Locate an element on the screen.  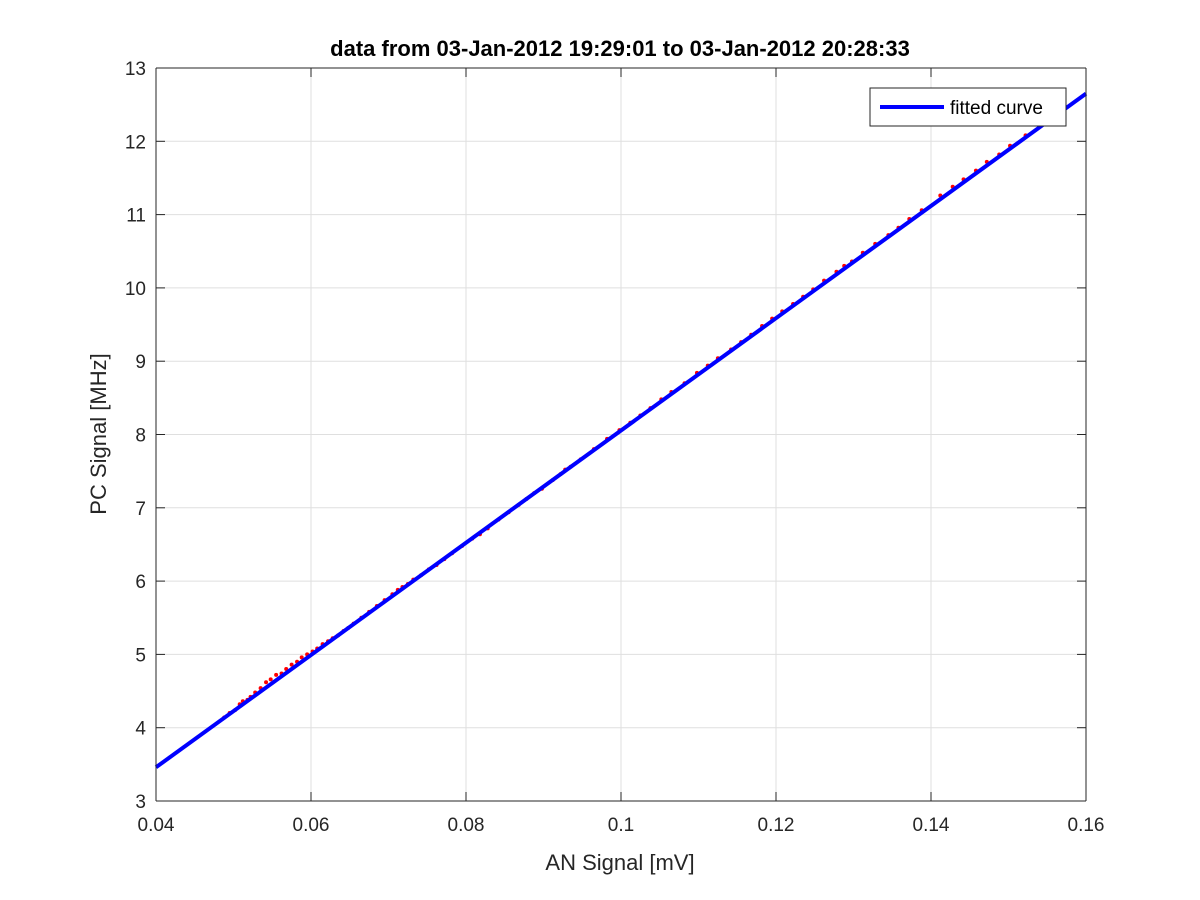
y-tick-label-0: 3 is located at coordinates (140, 802).